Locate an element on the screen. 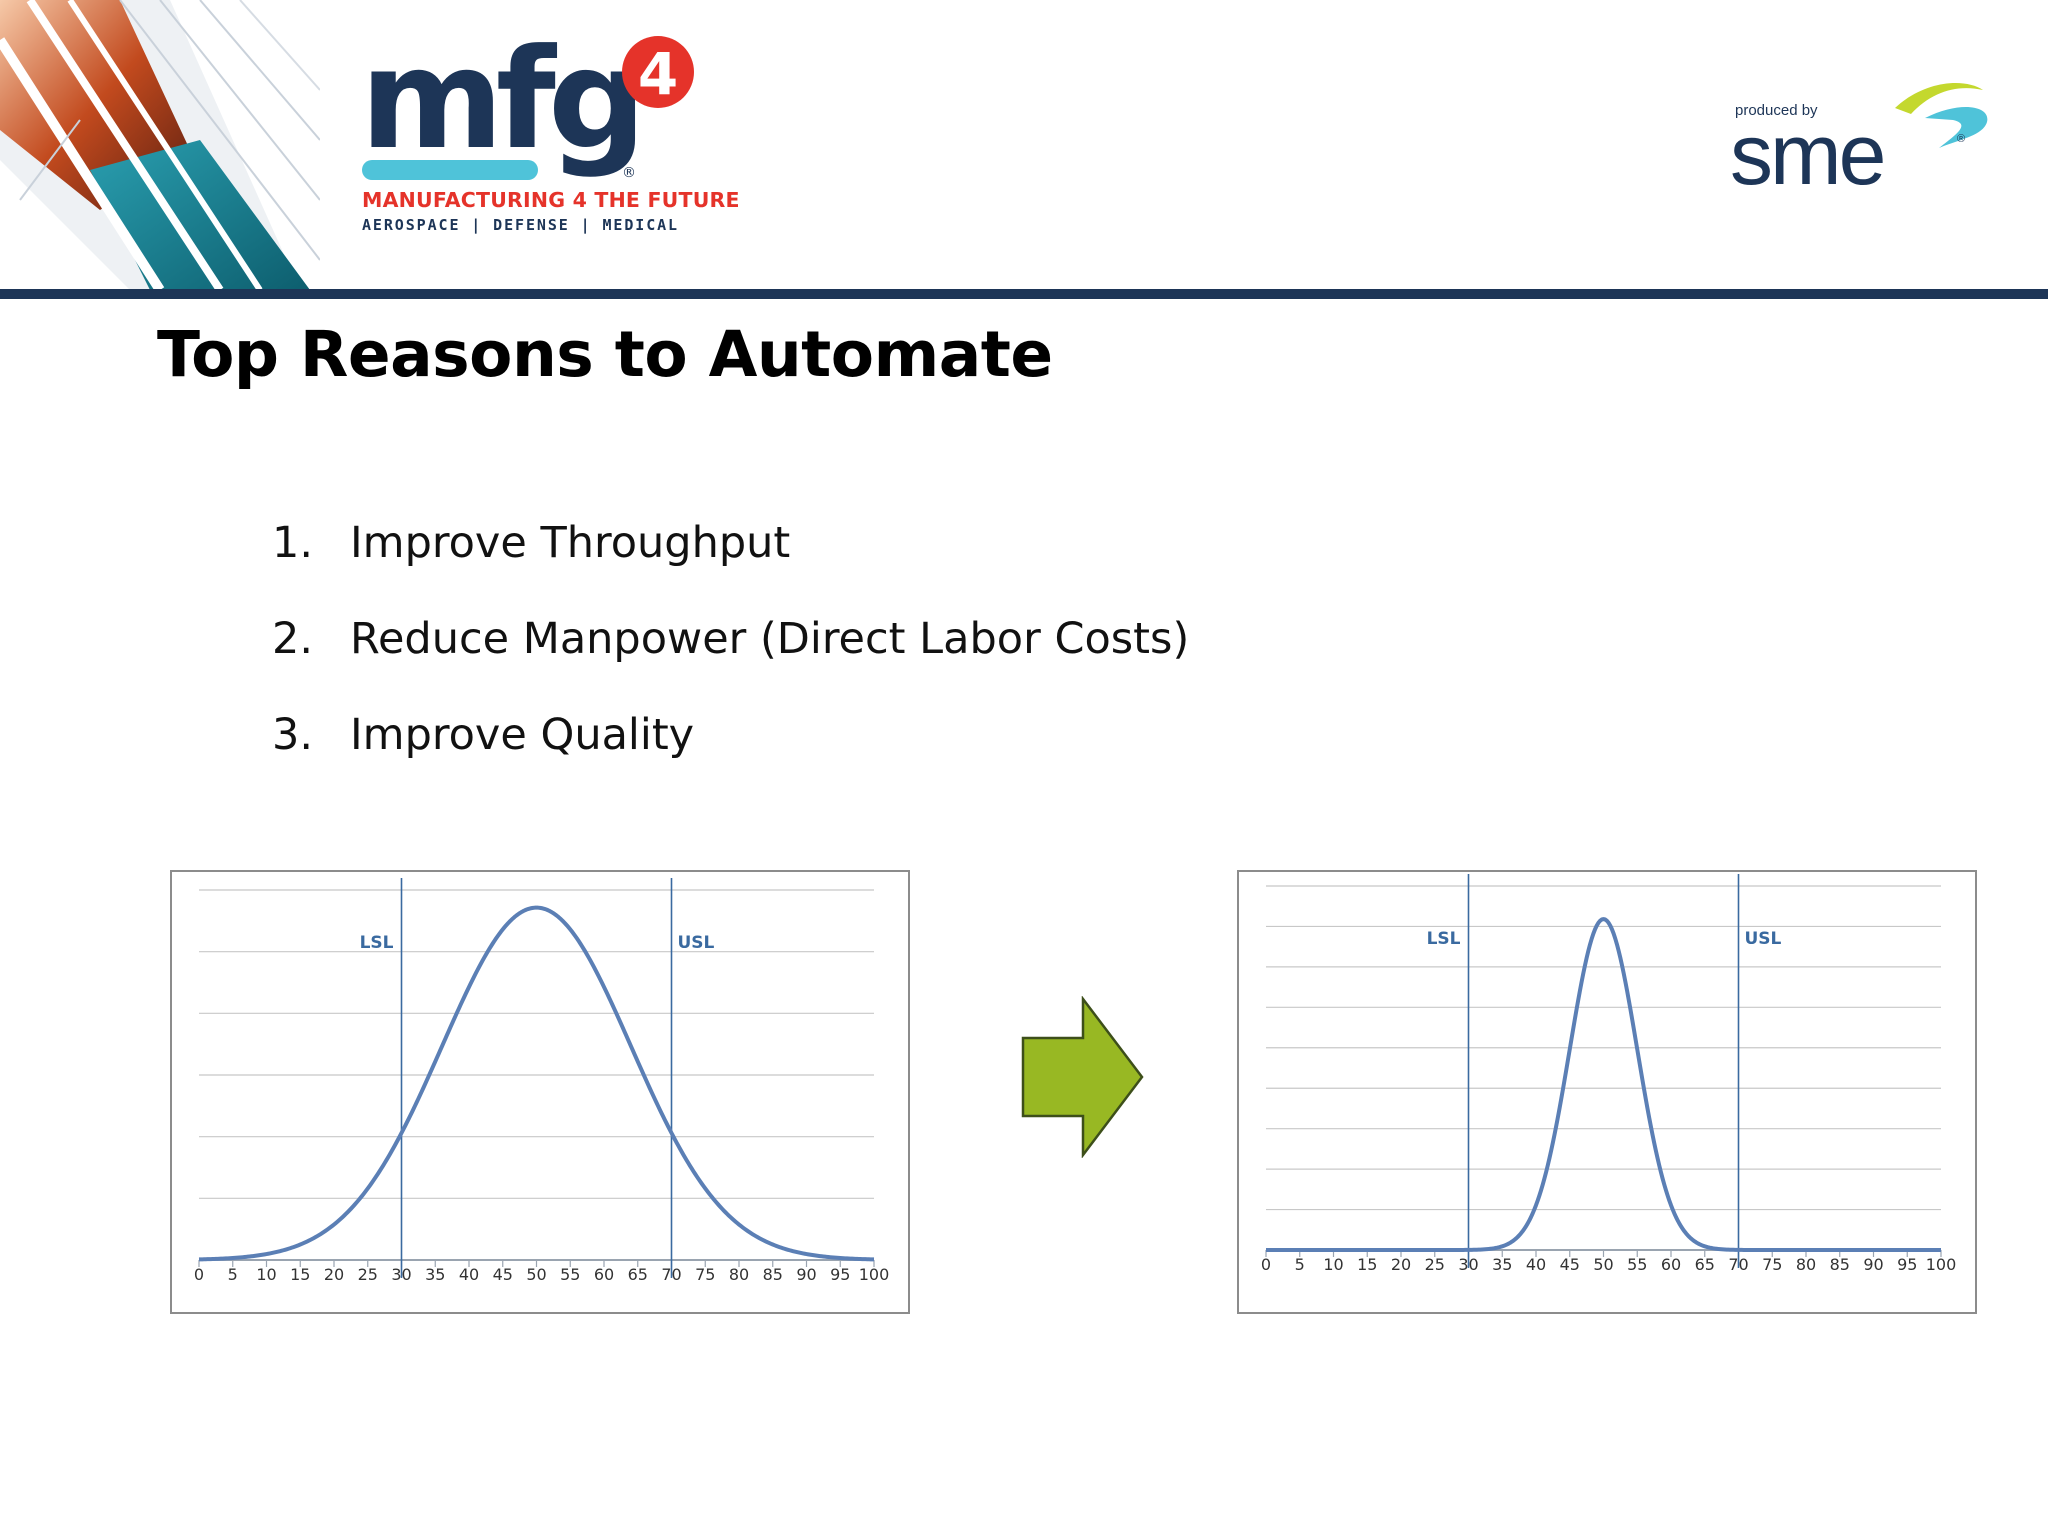  slide-title: Top Reasons to Automate is located at coordinates (605, 354).